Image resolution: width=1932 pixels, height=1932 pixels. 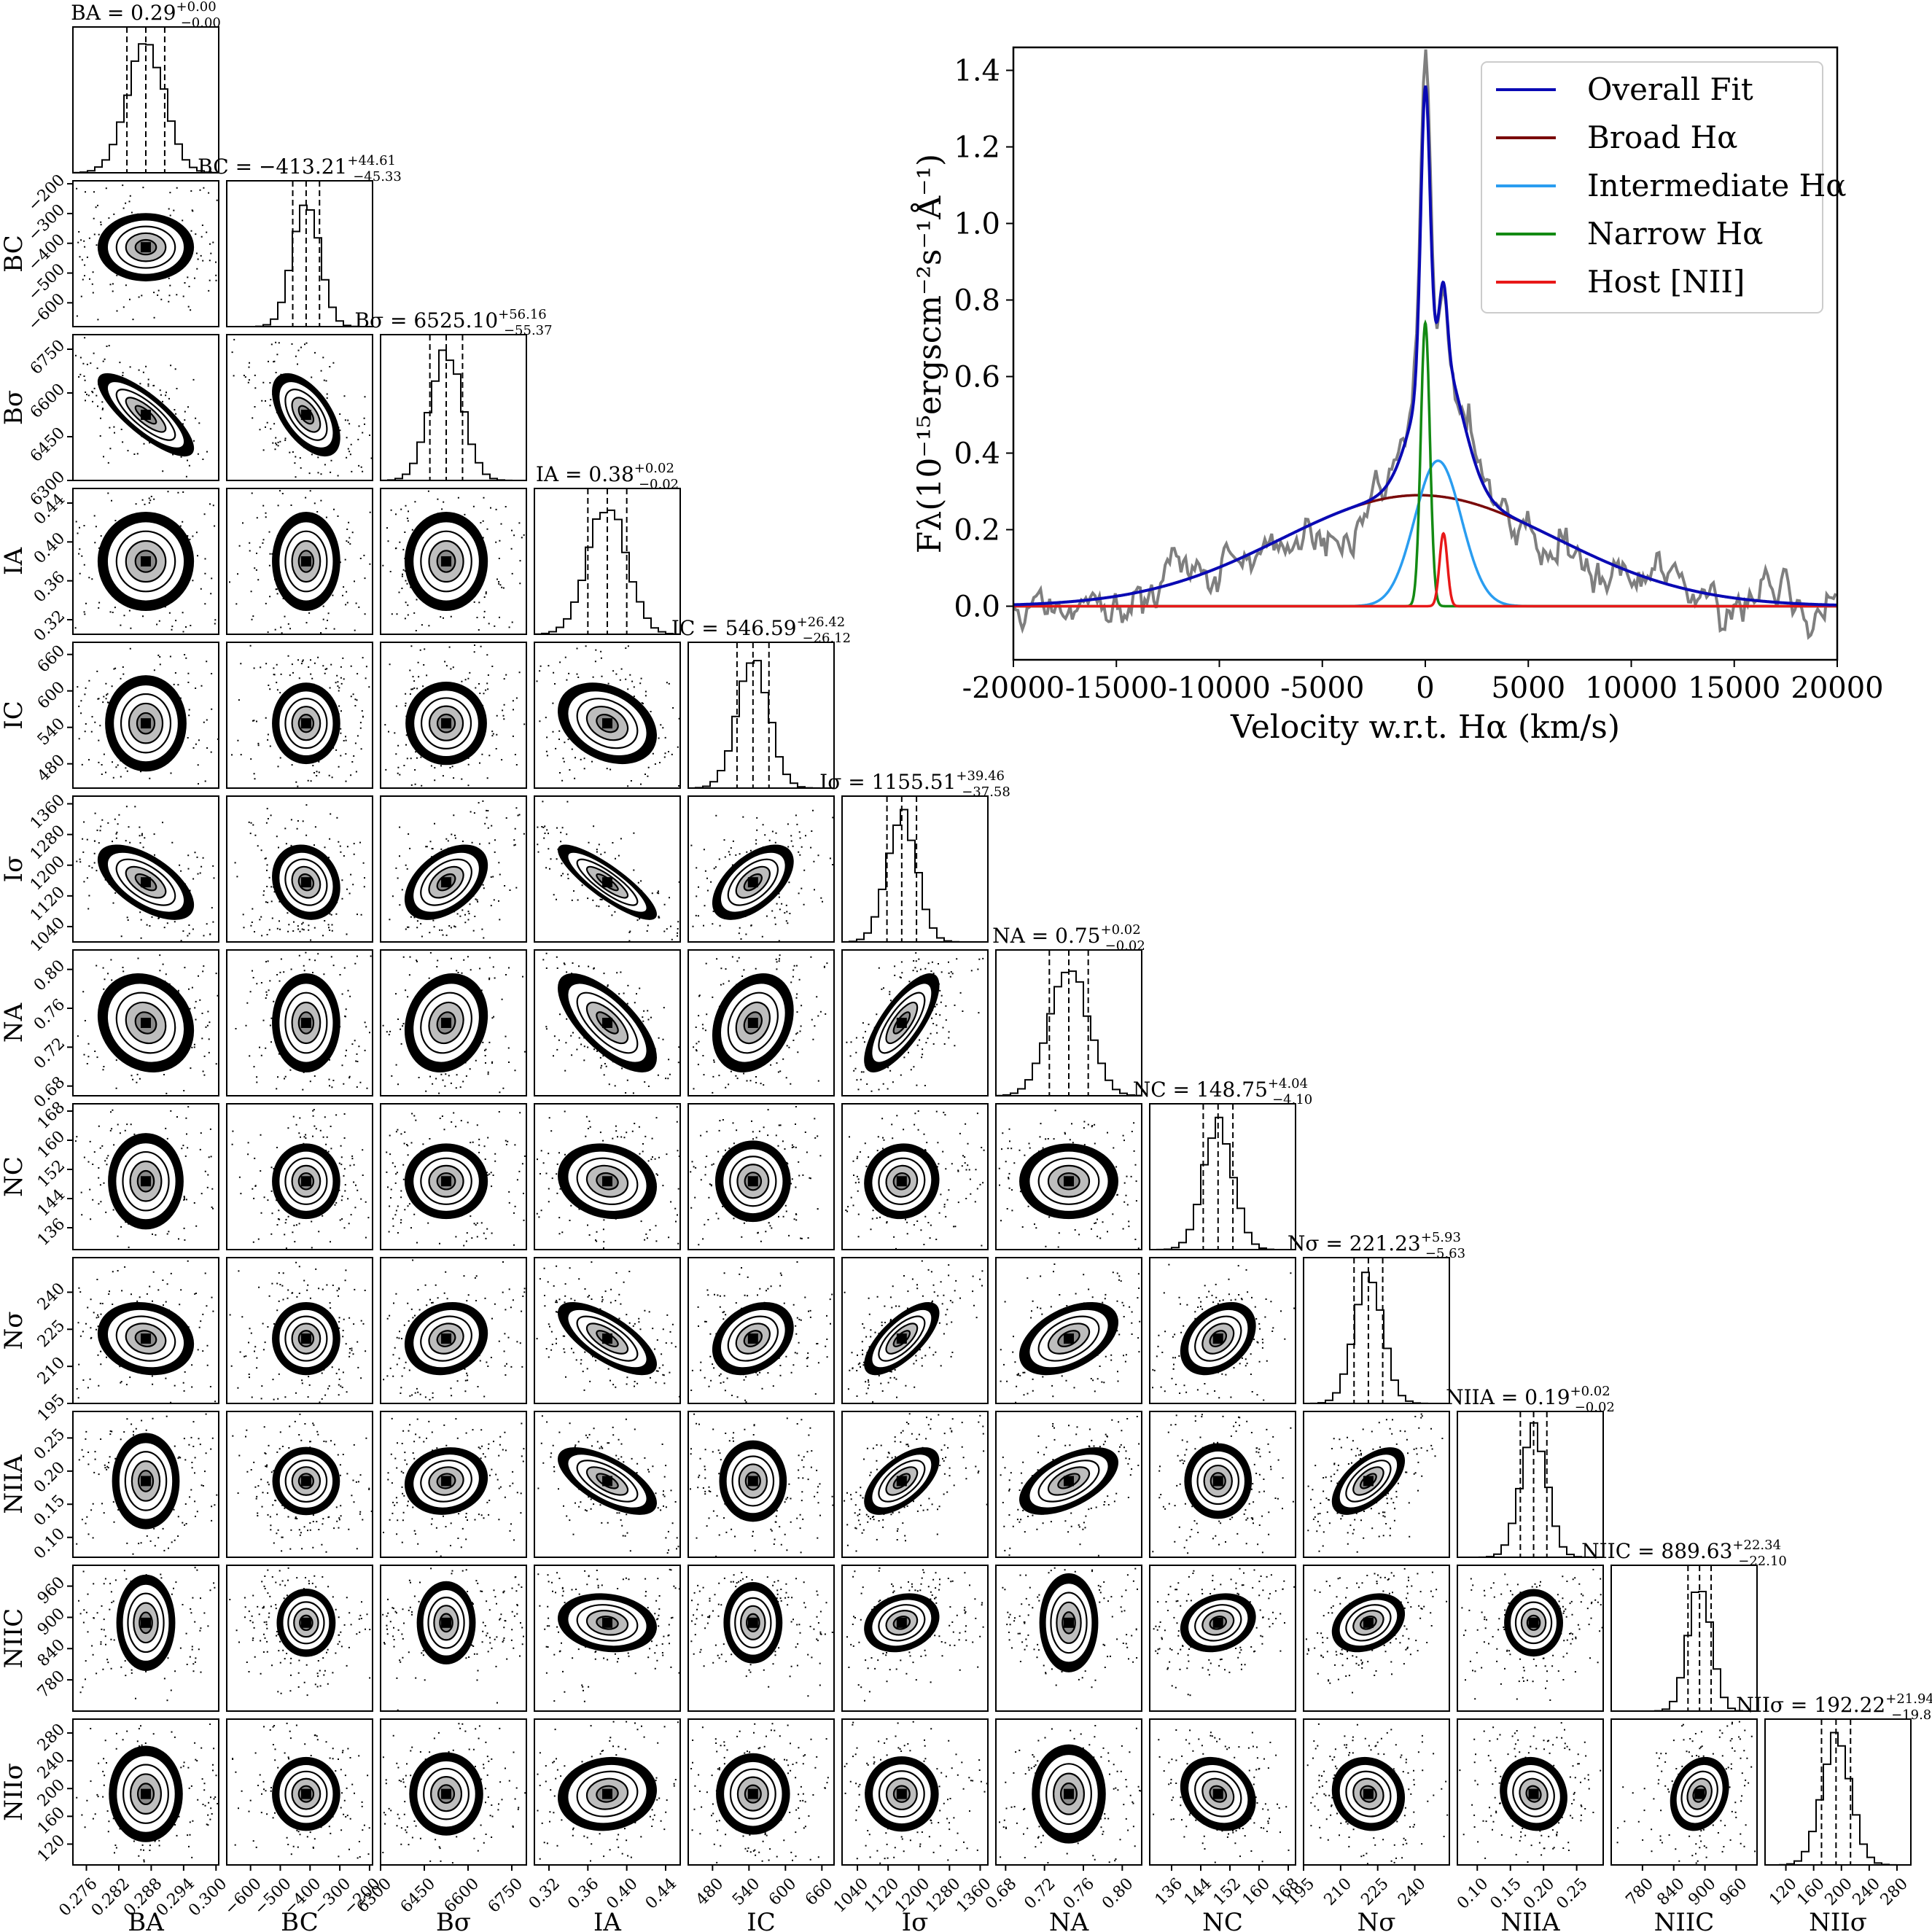 I want to click on hist-panel-8: Nσ = 221.23+5.93 −5.63, so click(x=1376, y=1317).